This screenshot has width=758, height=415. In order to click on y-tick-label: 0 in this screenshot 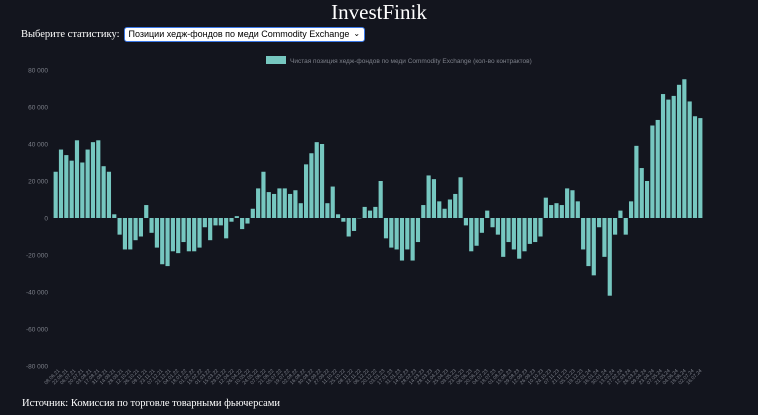, I will do `click(46, 219)`.